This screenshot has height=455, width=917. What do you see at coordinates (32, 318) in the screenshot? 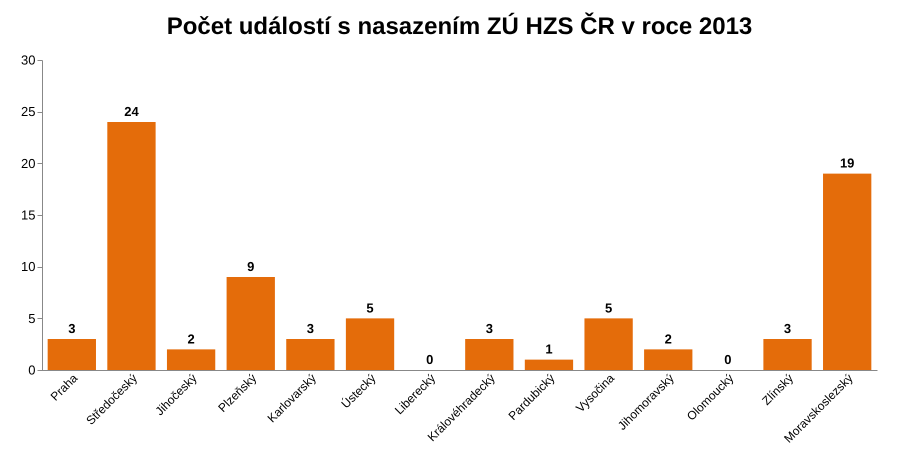
I see `y-tick-label: 5` at bounding box center [32, 318].